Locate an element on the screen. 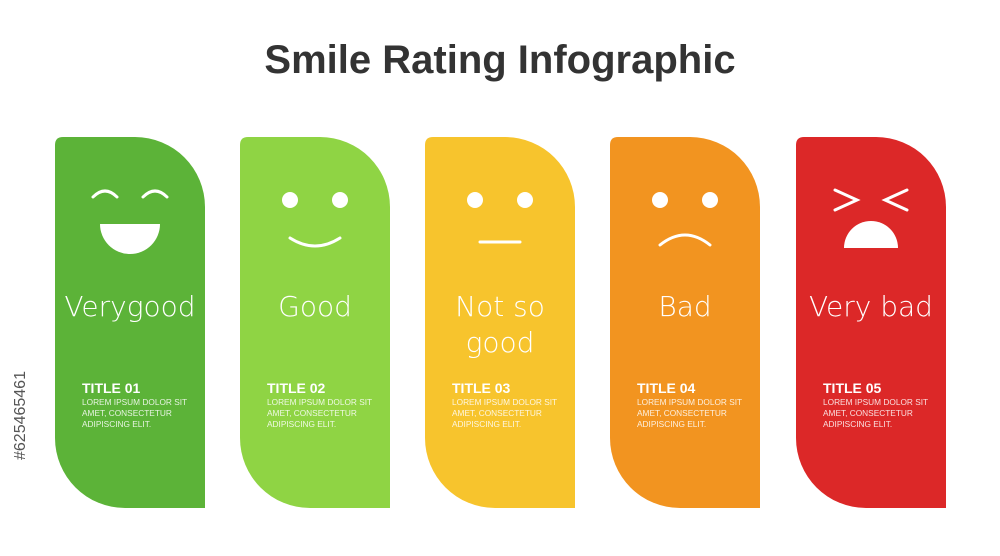 The width and height of the screenshot is (1000, 556). card-title: TITLE 03 is located at coordinates (481, 388).